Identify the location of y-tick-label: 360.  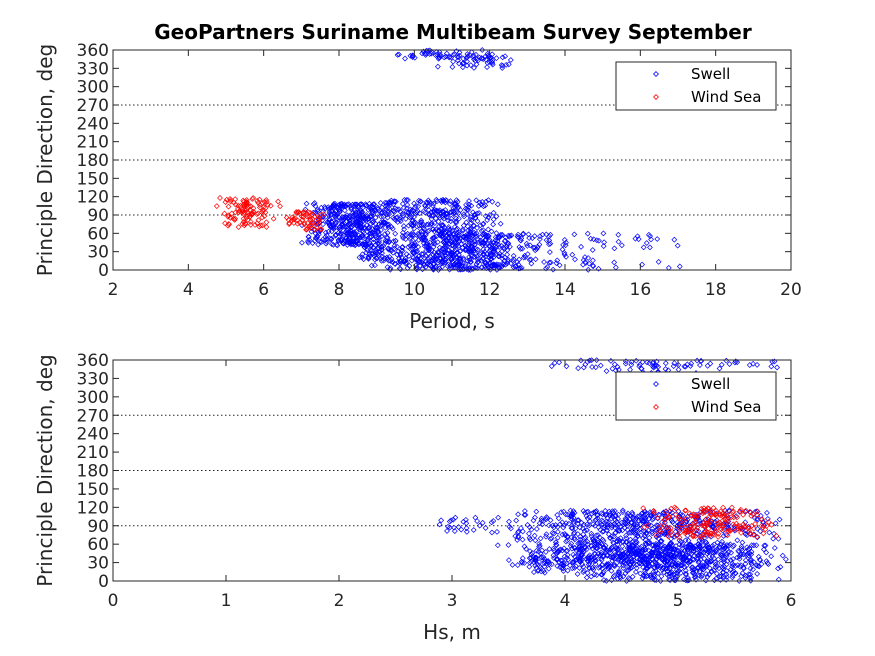
(93, 361).